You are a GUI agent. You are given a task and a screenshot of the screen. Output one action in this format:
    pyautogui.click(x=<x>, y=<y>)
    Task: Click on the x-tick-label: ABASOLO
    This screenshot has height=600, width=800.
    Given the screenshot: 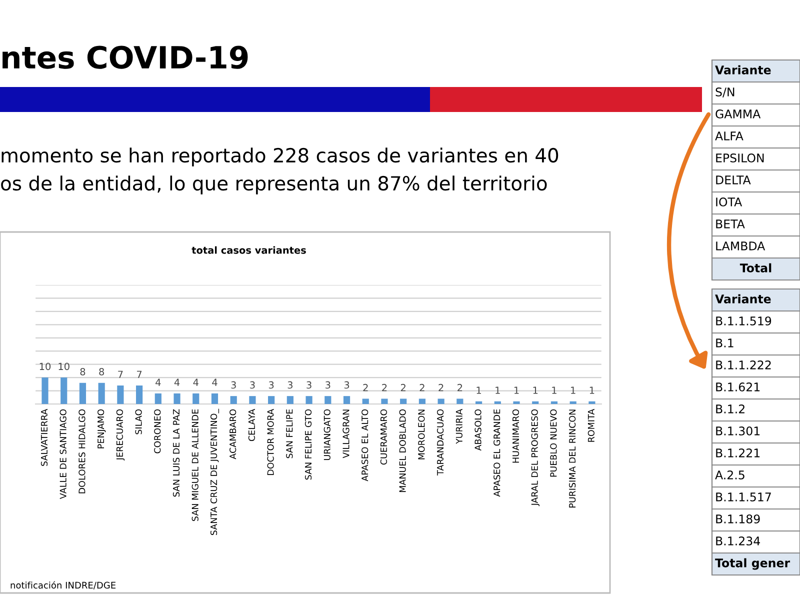 What is the action you would take?
    pyautogui.click(x=478, y=430)
    